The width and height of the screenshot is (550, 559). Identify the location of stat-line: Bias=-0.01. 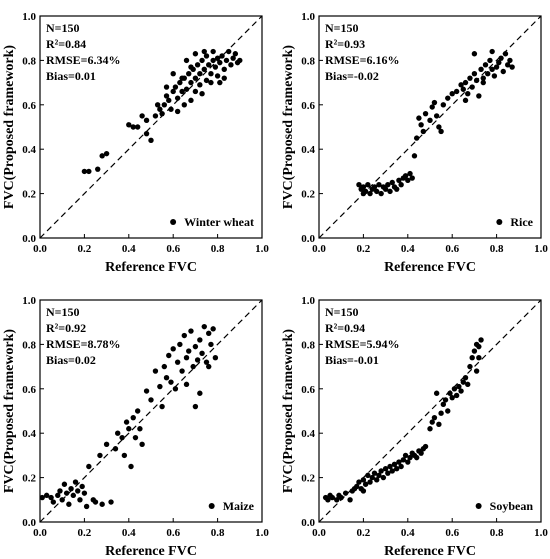
(352, 360).